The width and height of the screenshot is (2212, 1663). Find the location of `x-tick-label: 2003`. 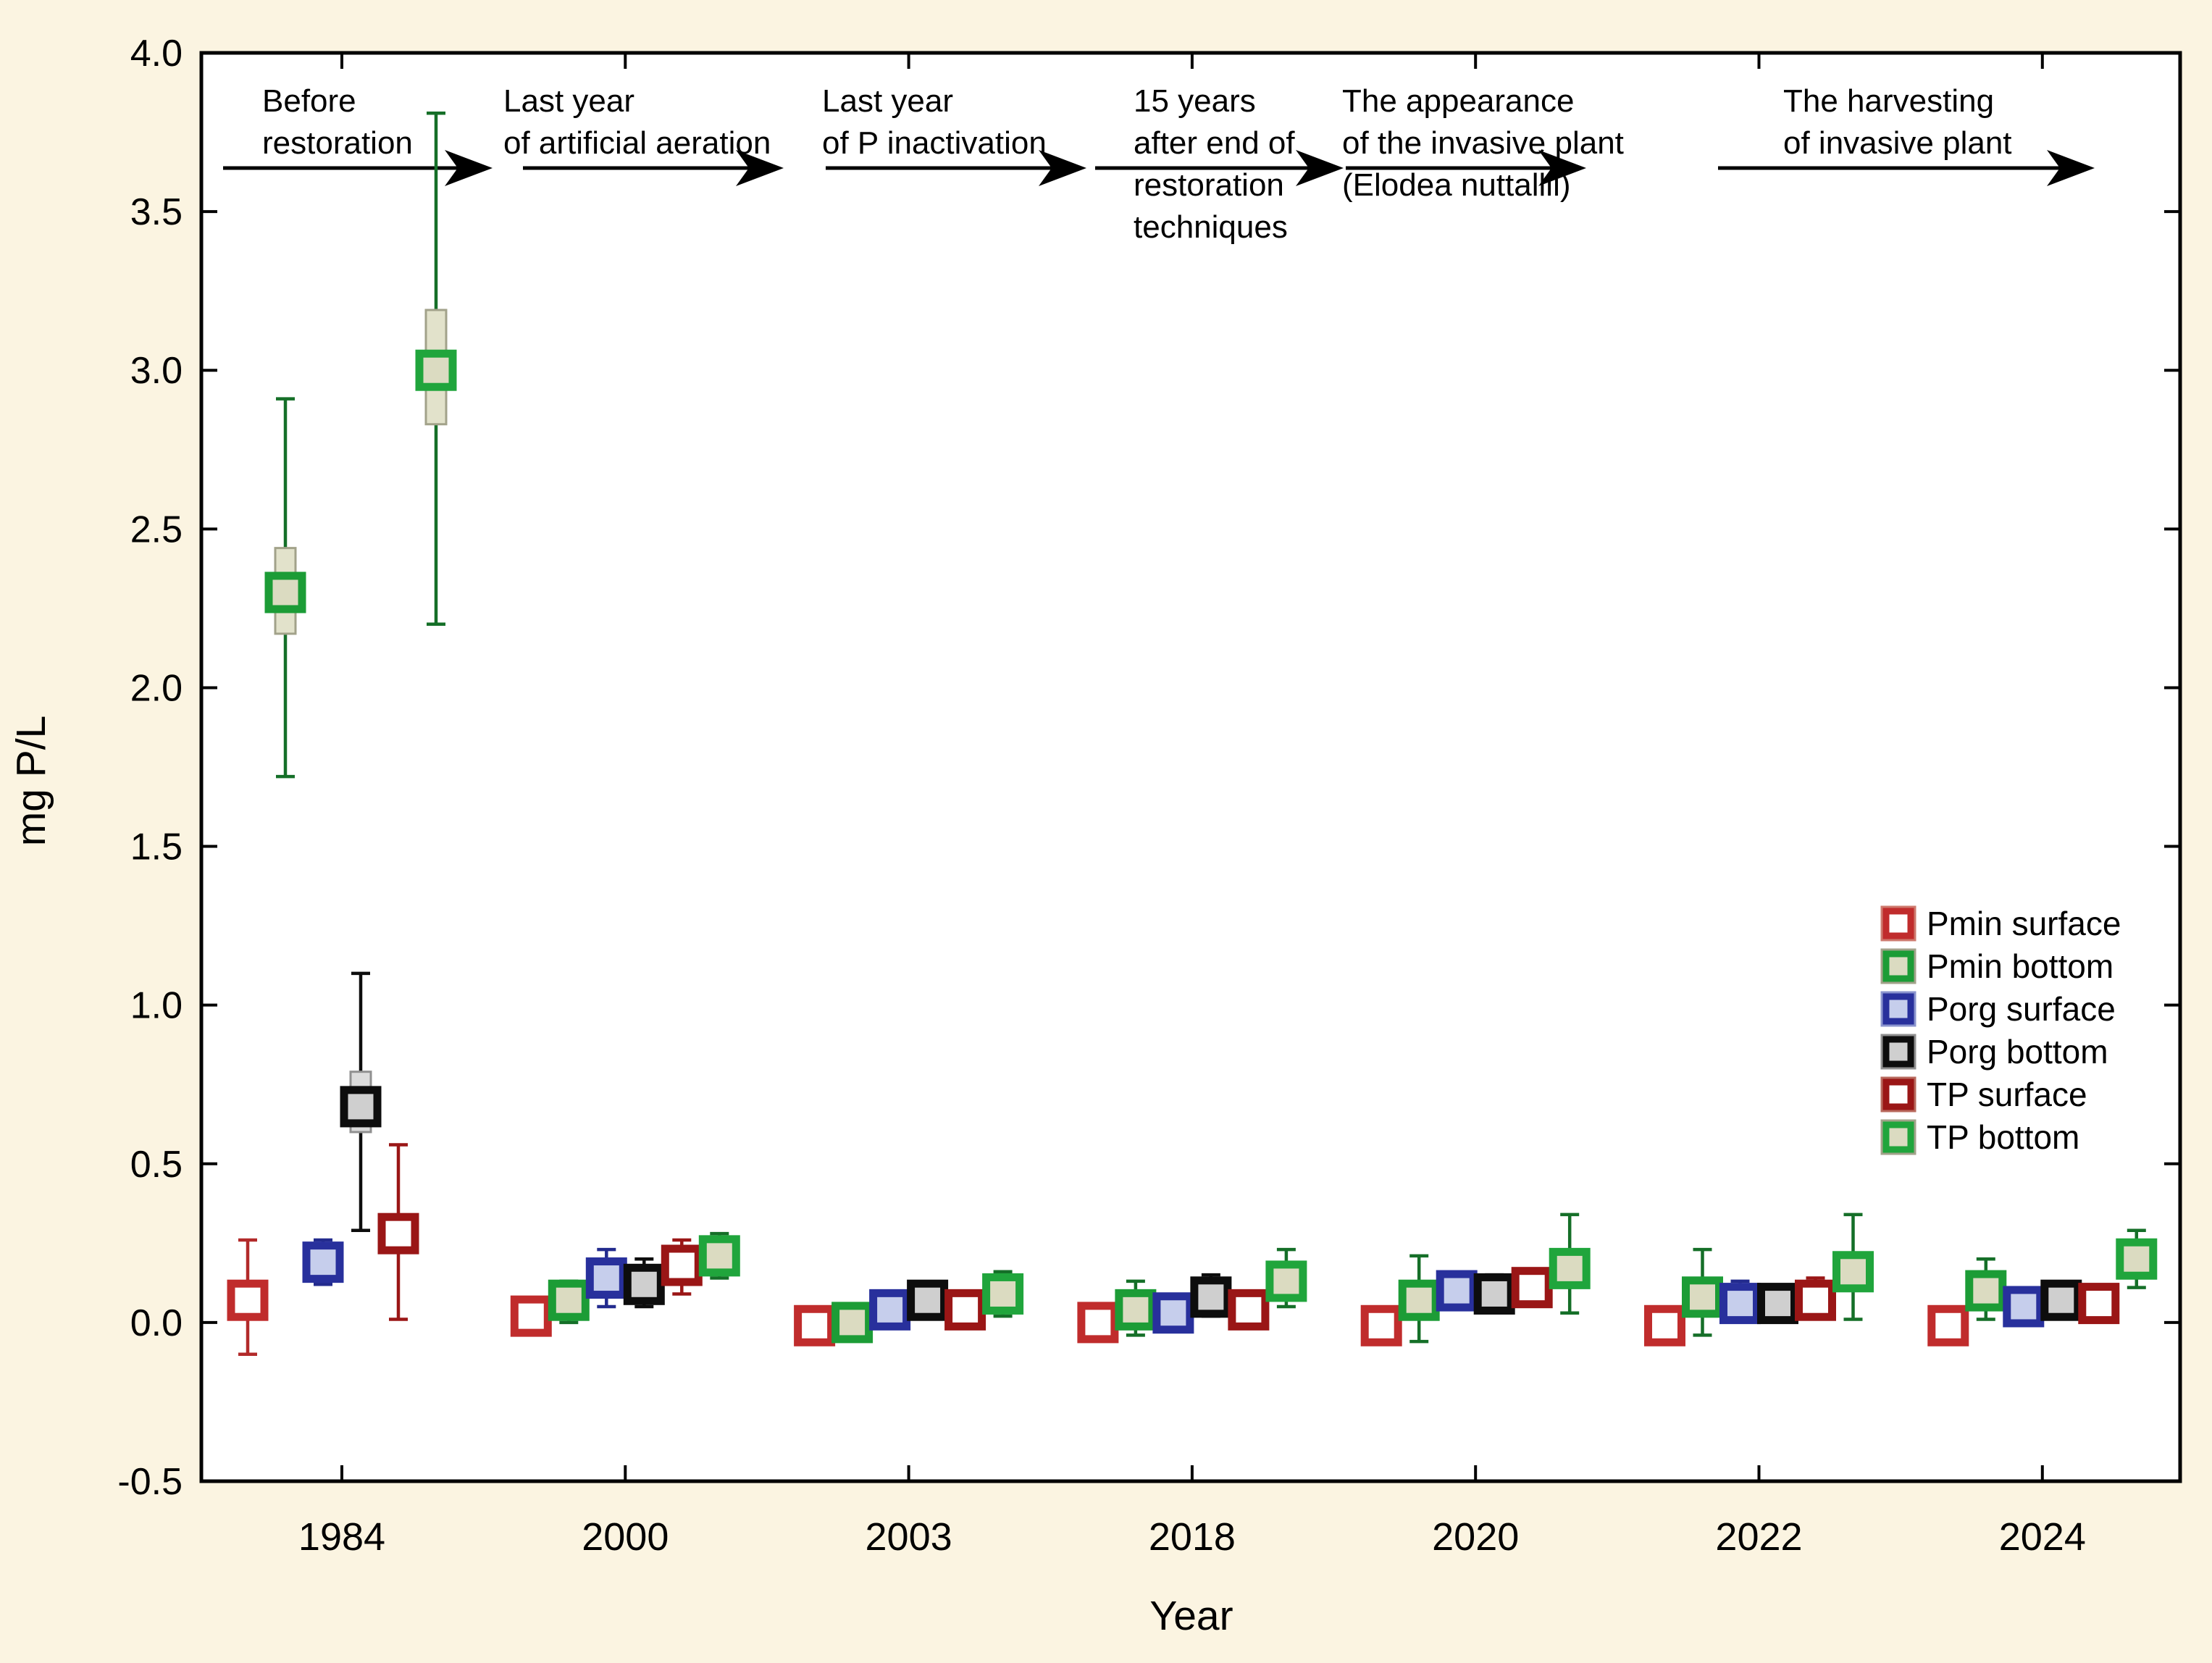

x-tick-label: 2003 is located at coordinates (909, 1537).